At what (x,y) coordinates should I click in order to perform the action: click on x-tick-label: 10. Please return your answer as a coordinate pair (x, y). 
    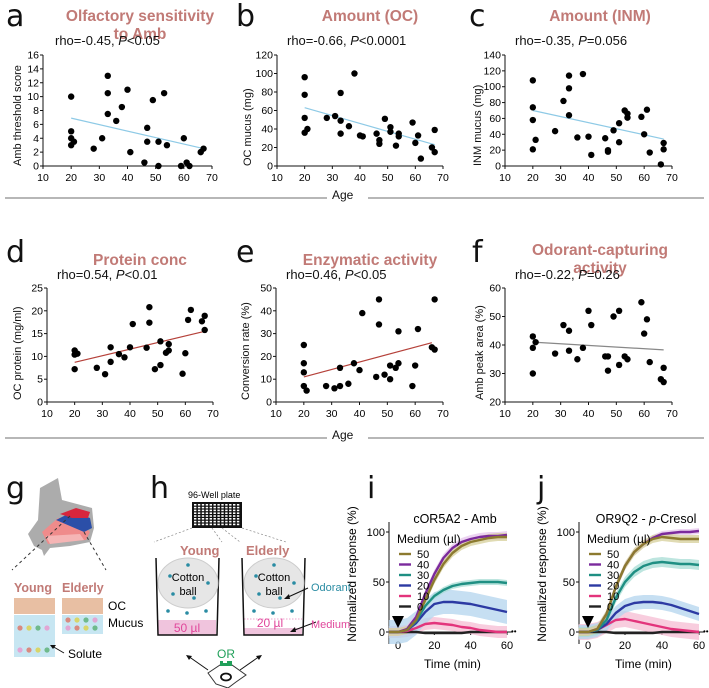
    Looking at the image, I should click on (505, 178).